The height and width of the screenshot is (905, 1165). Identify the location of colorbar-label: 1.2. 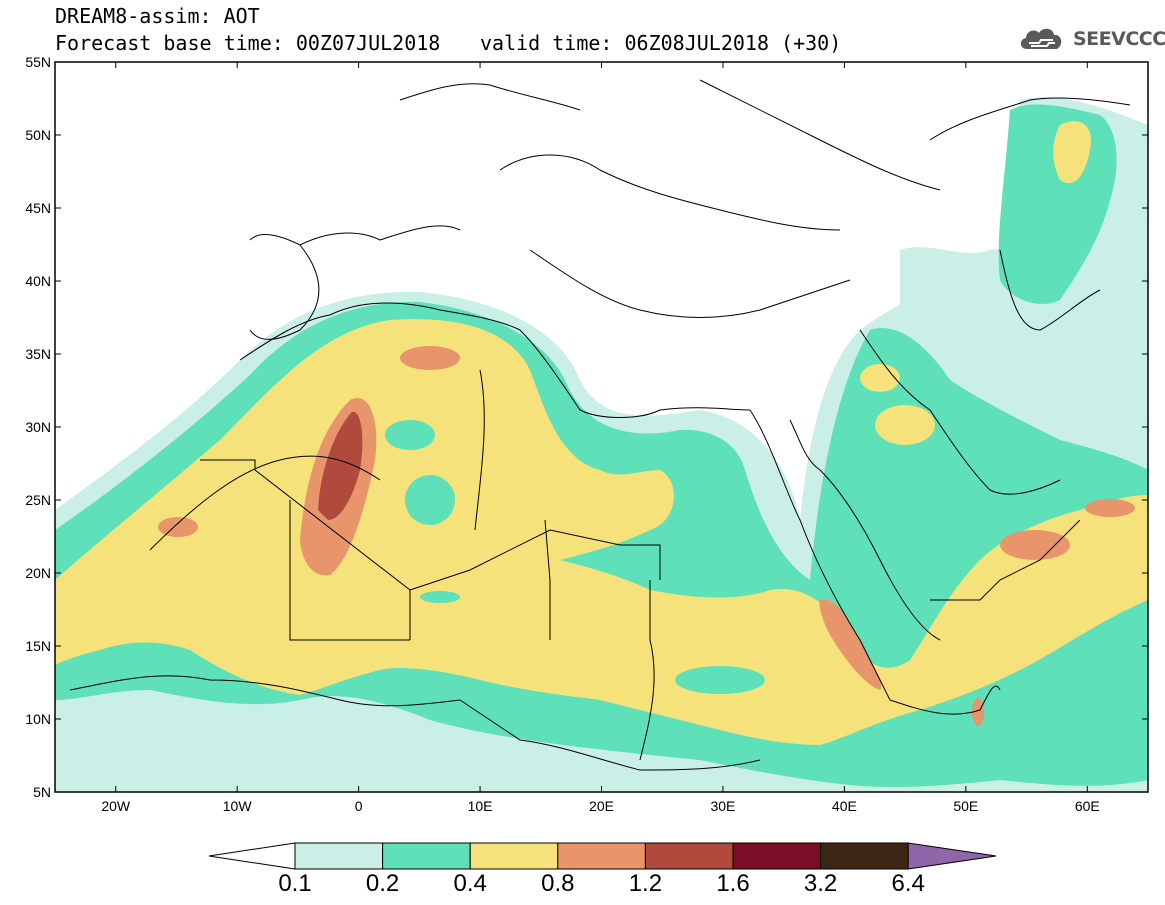
(645, 883).